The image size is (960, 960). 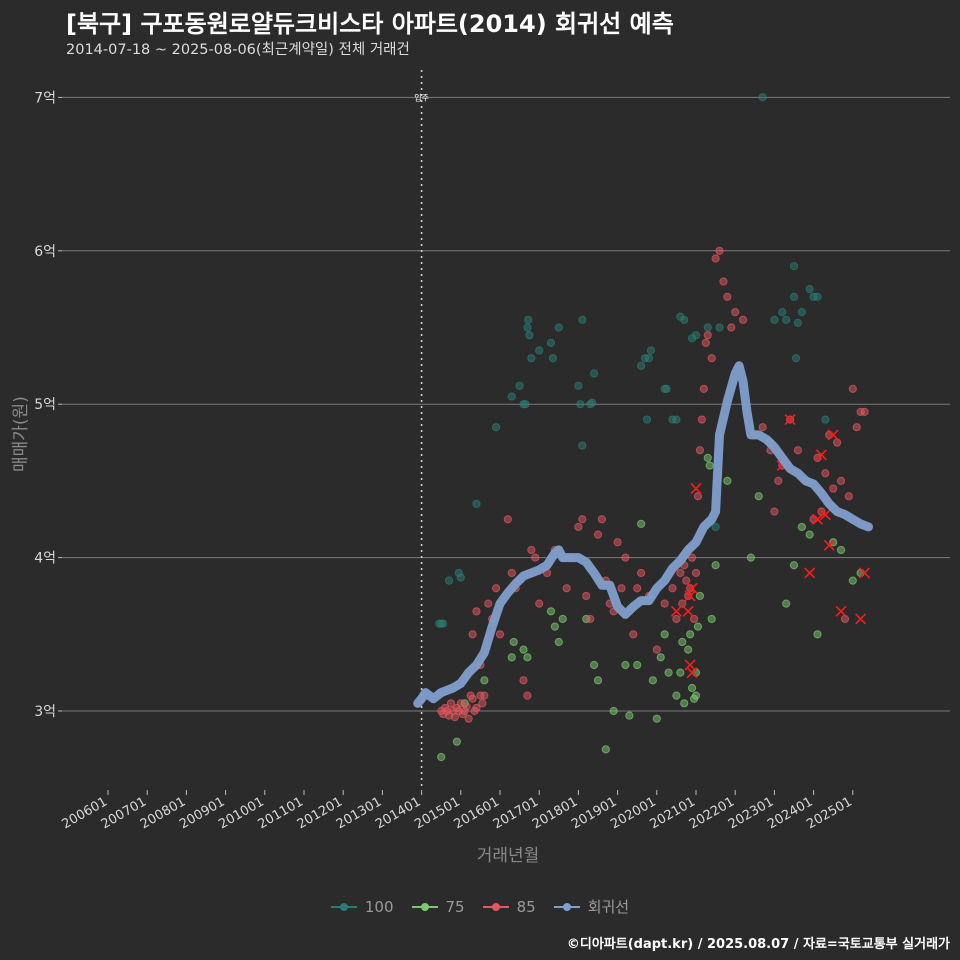 What do you see at coordinates (45, 98) in the screenshot?
I see `y-tick-label: 7억` at bounding box center [45, 98].